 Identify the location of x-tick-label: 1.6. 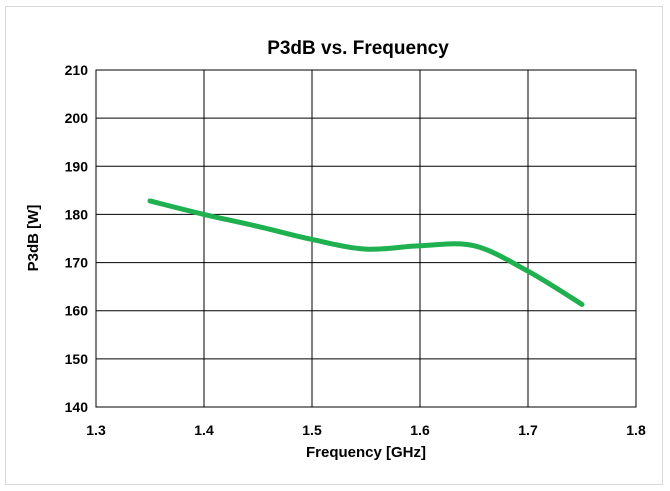
(420, 430).